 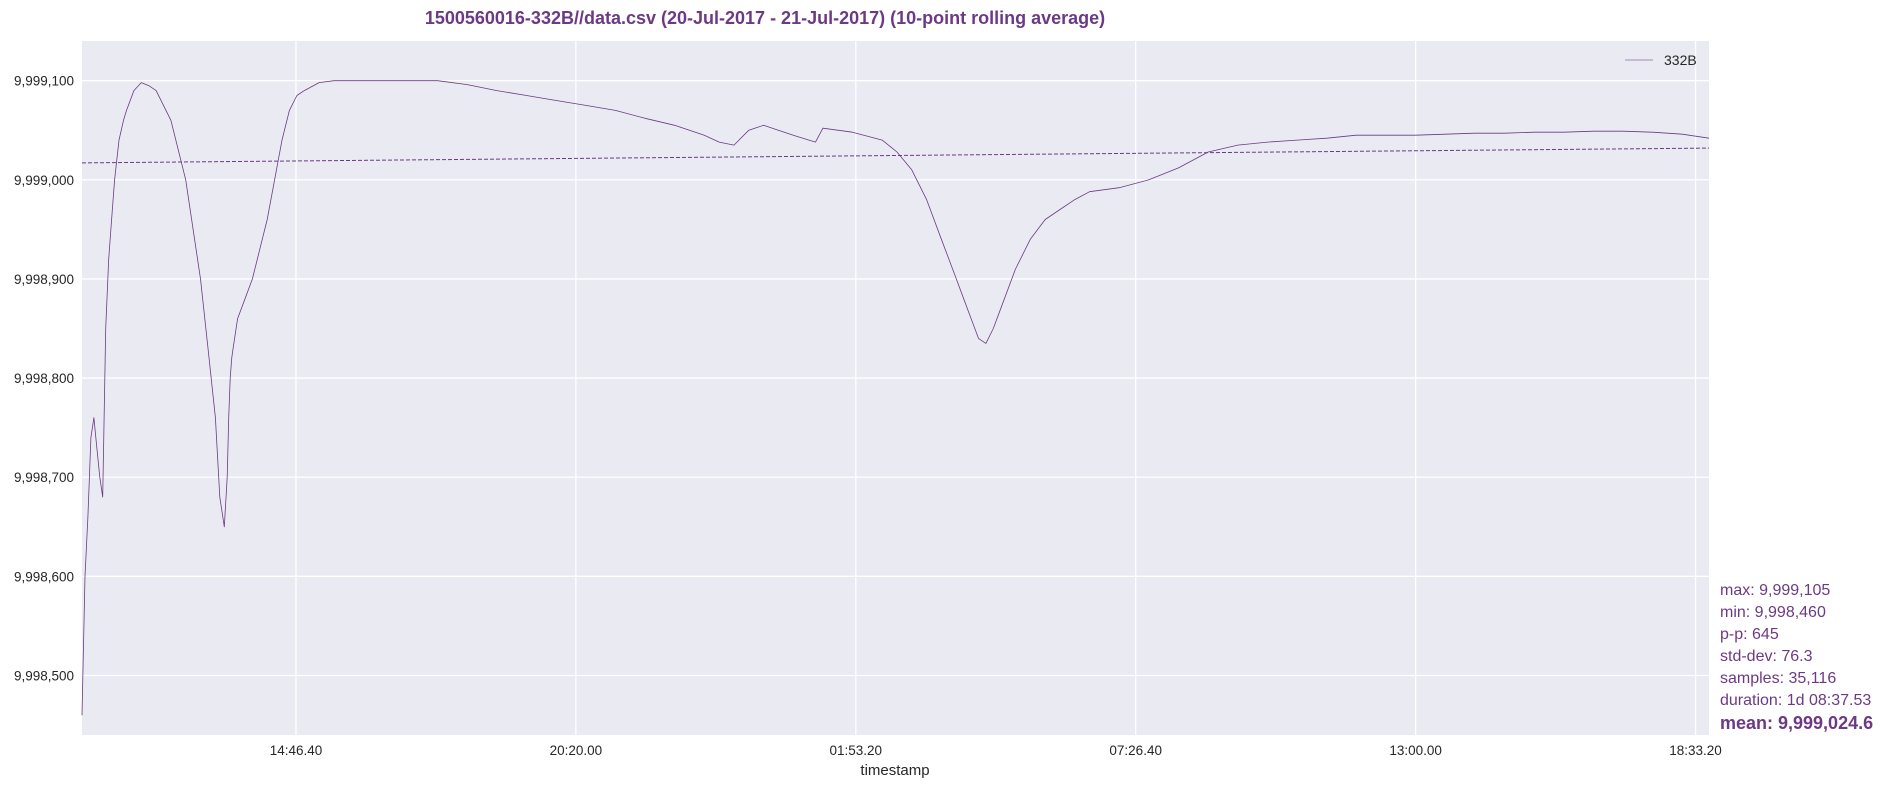 I want to click on stat-duration: duration: 1d 08:37.53, so click(x=1796, y=700).